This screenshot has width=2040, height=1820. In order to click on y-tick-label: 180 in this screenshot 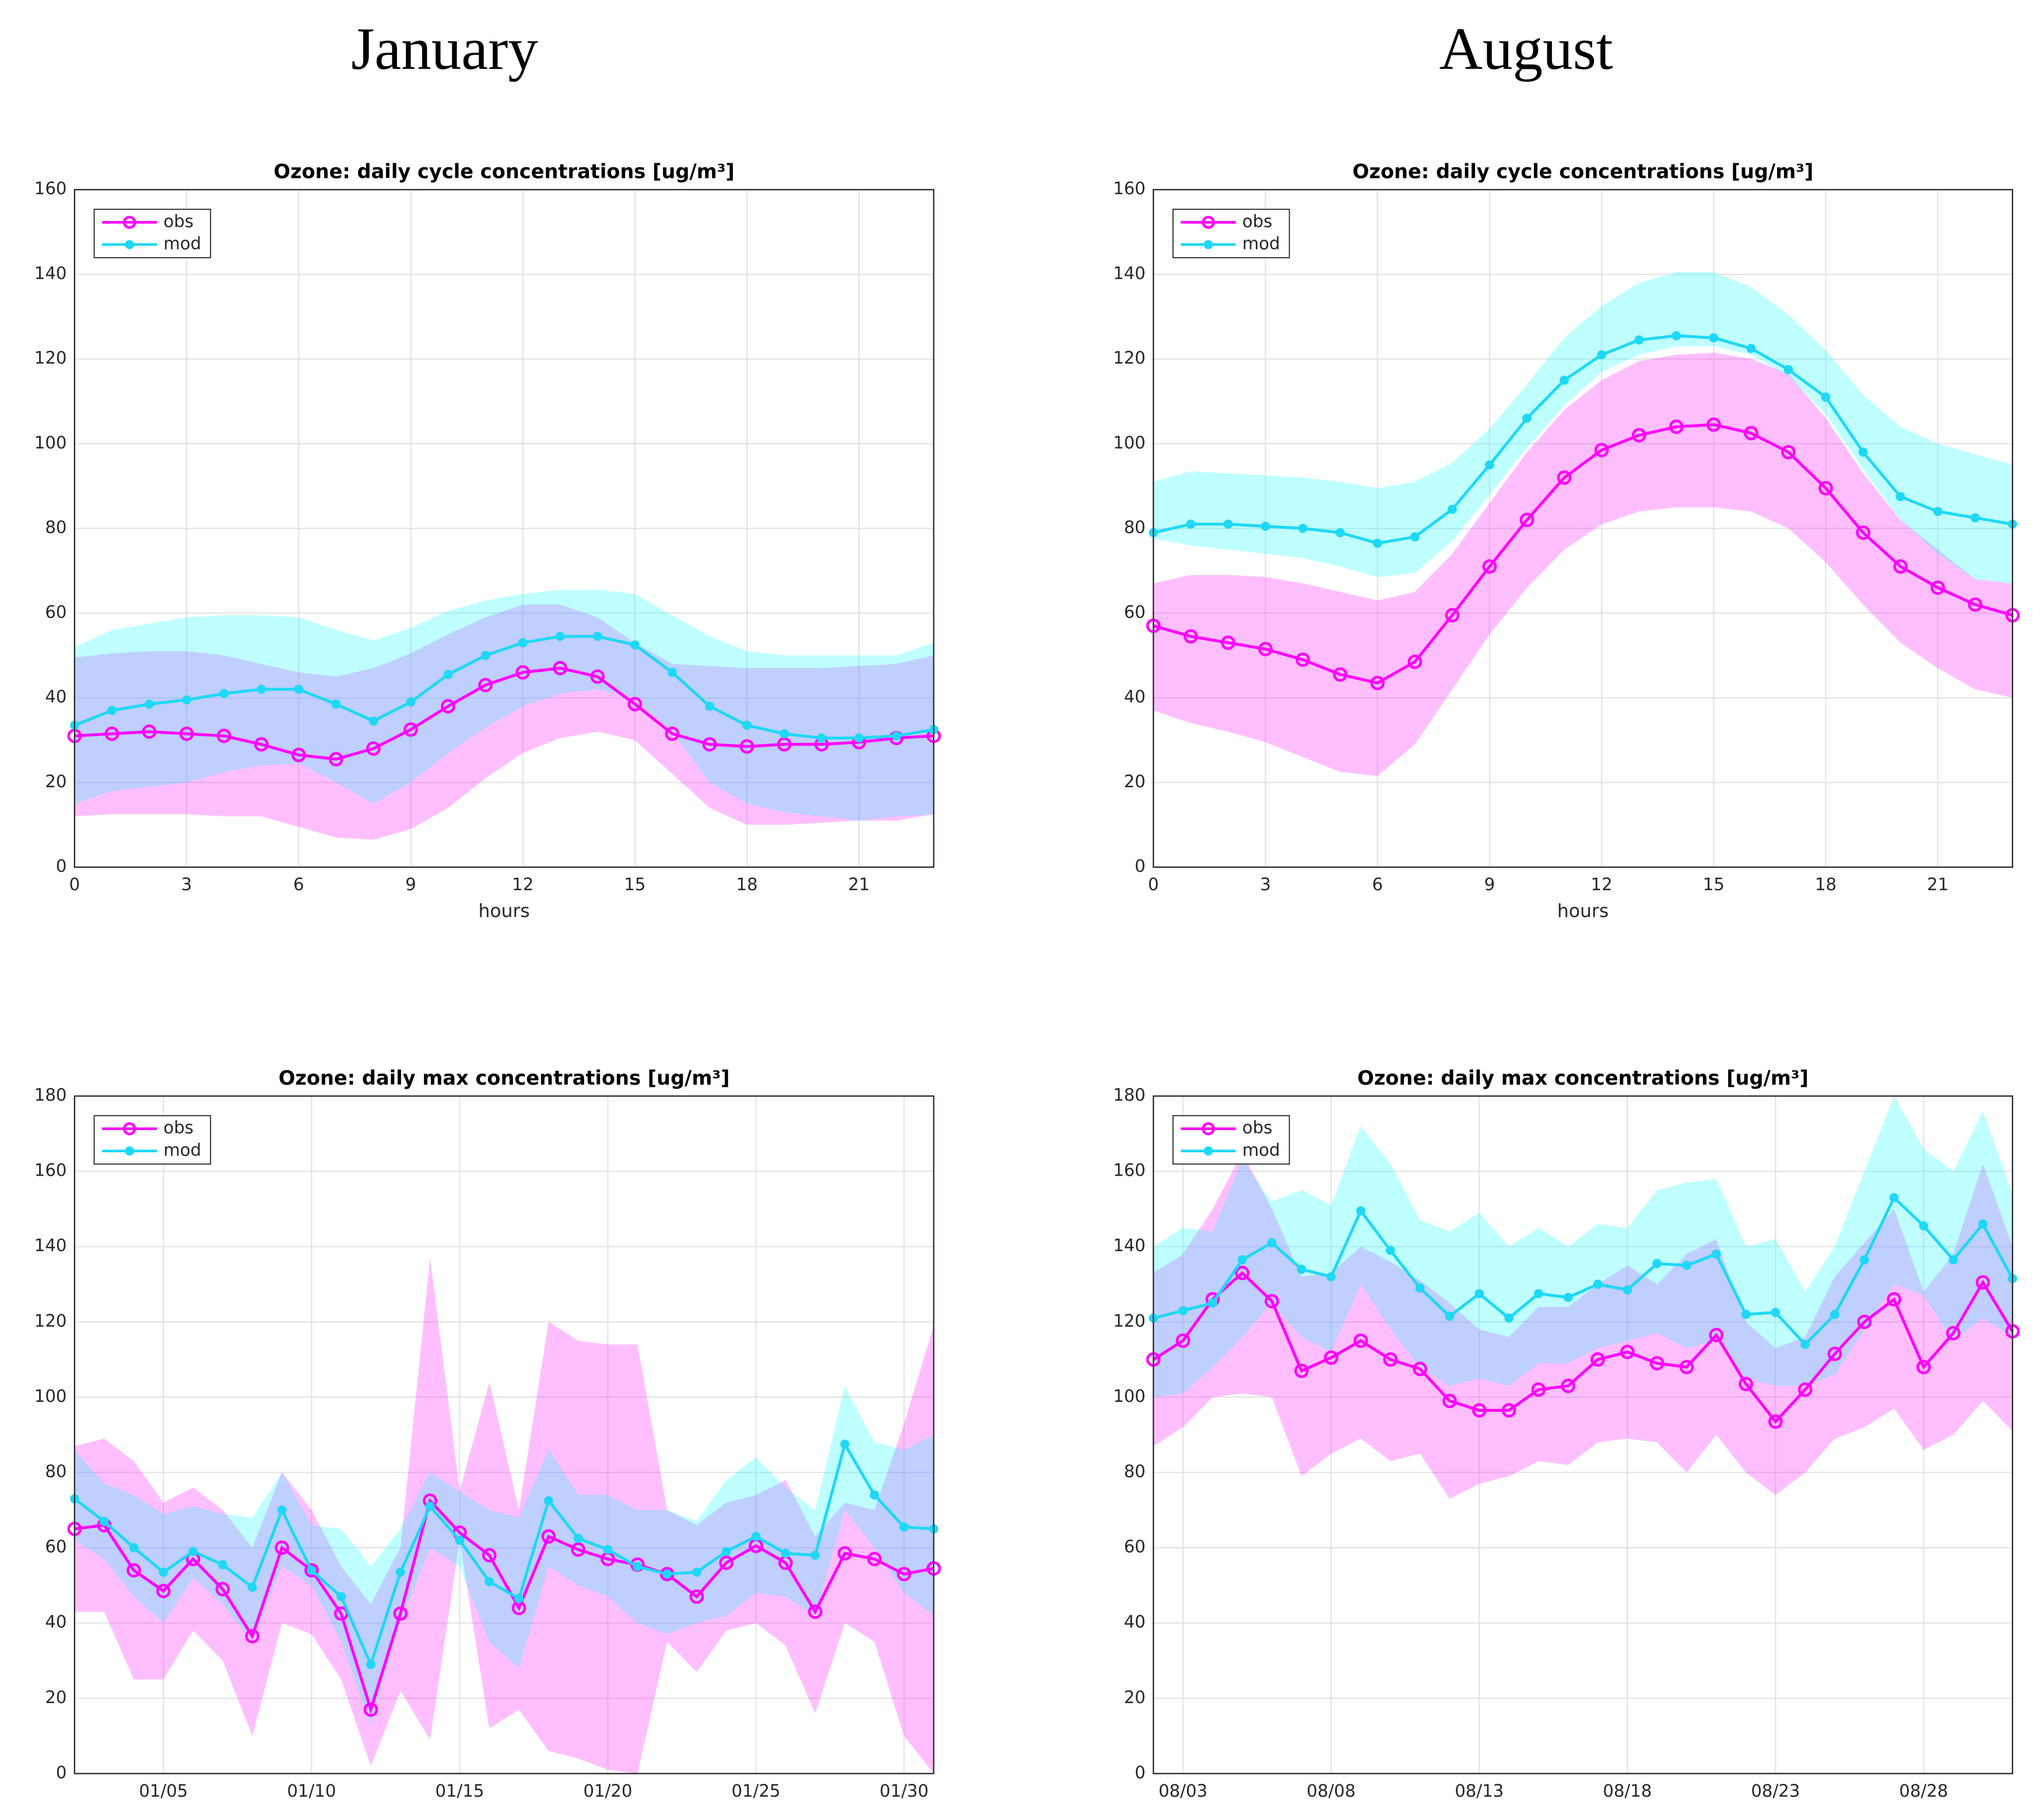, I will do `click(1129, 1095)`.